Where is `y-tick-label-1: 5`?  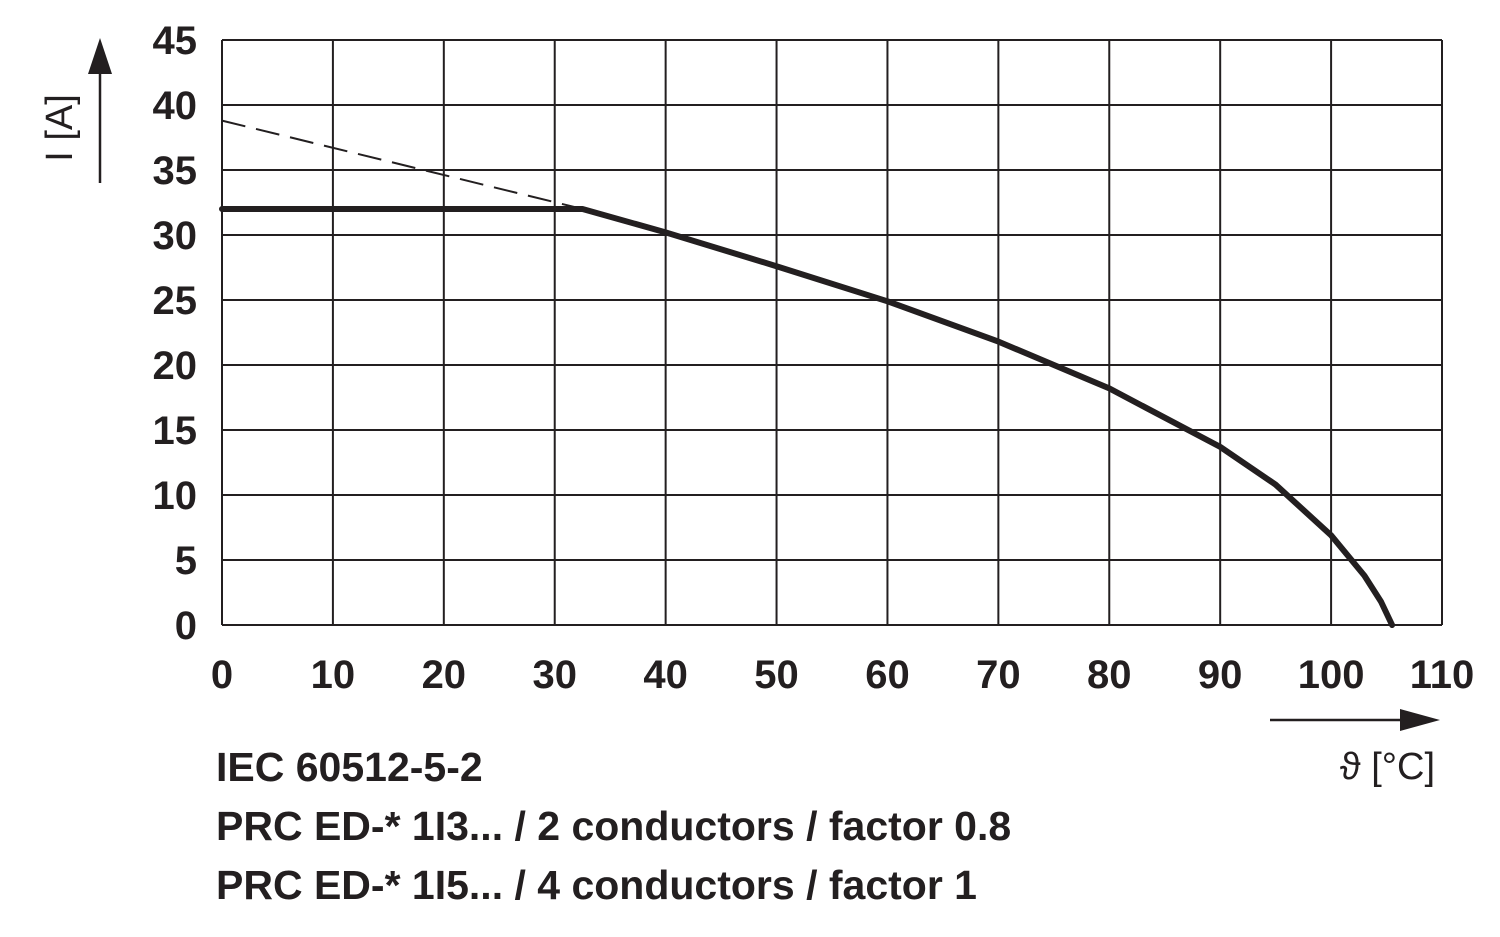 y-tick-label-1: 5 is located at coordinates (186, 561).